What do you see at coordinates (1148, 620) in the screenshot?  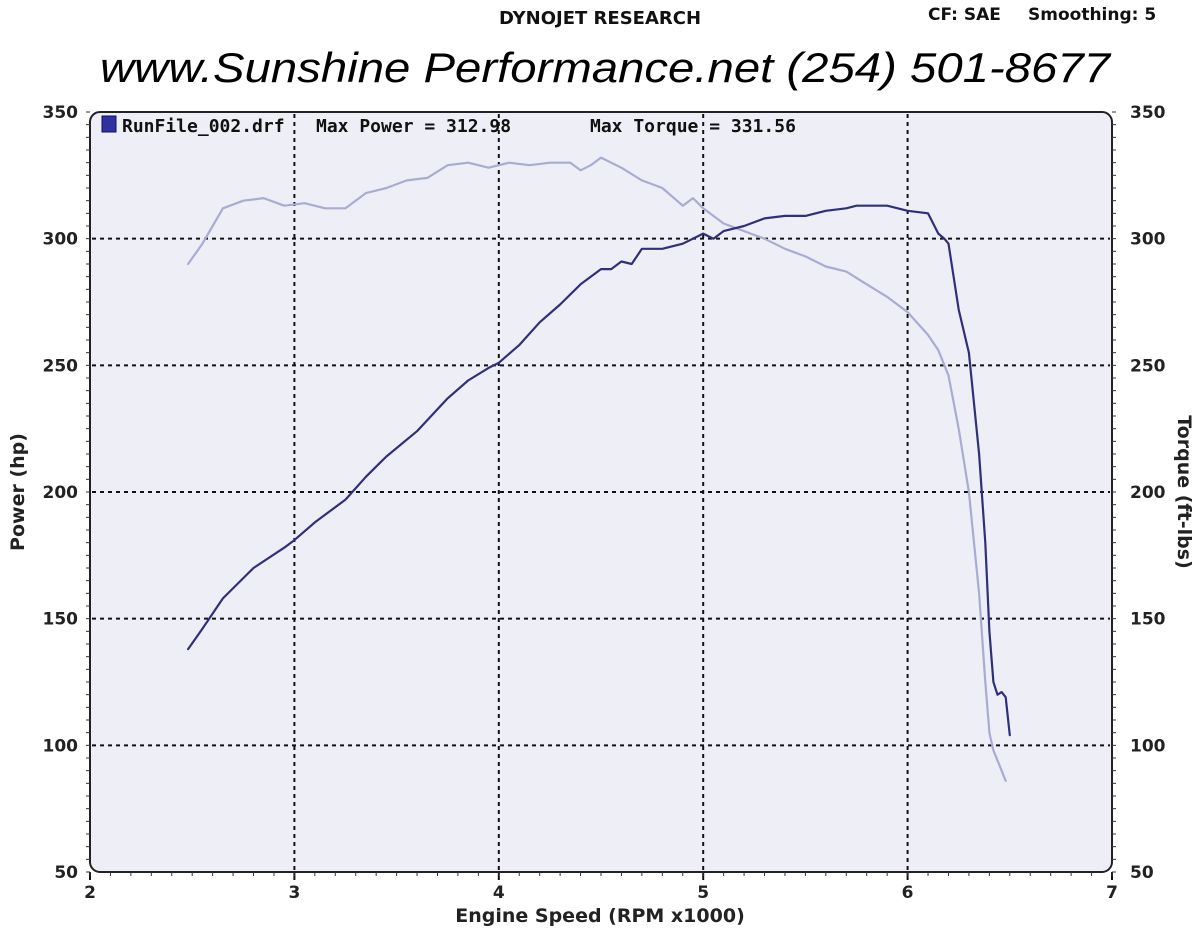 I see `y-right-tick-label-150: 150` at bounding box center [1148, 620].